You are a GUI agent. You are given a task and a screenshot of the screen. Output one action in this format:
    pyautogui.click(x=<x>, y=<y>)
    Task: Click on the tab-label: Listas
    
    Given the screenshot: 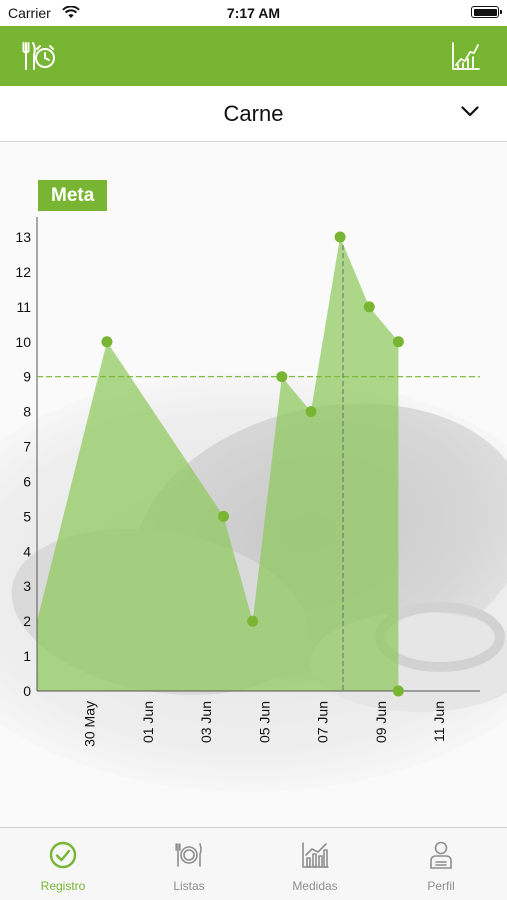 What is the action you would take?
    pyautogui.click(x=189, y=886)
    